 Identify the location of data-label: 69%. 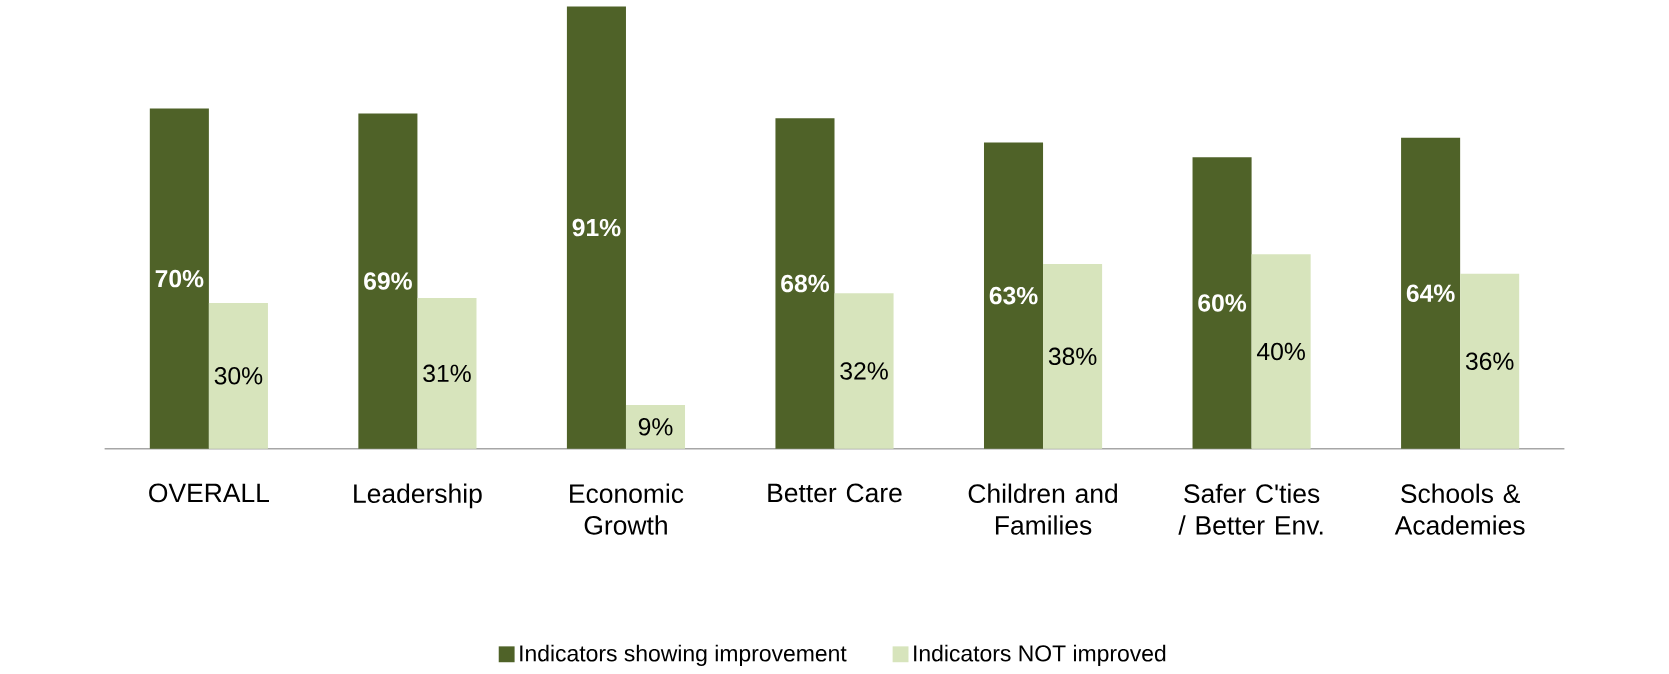
(388, 281).